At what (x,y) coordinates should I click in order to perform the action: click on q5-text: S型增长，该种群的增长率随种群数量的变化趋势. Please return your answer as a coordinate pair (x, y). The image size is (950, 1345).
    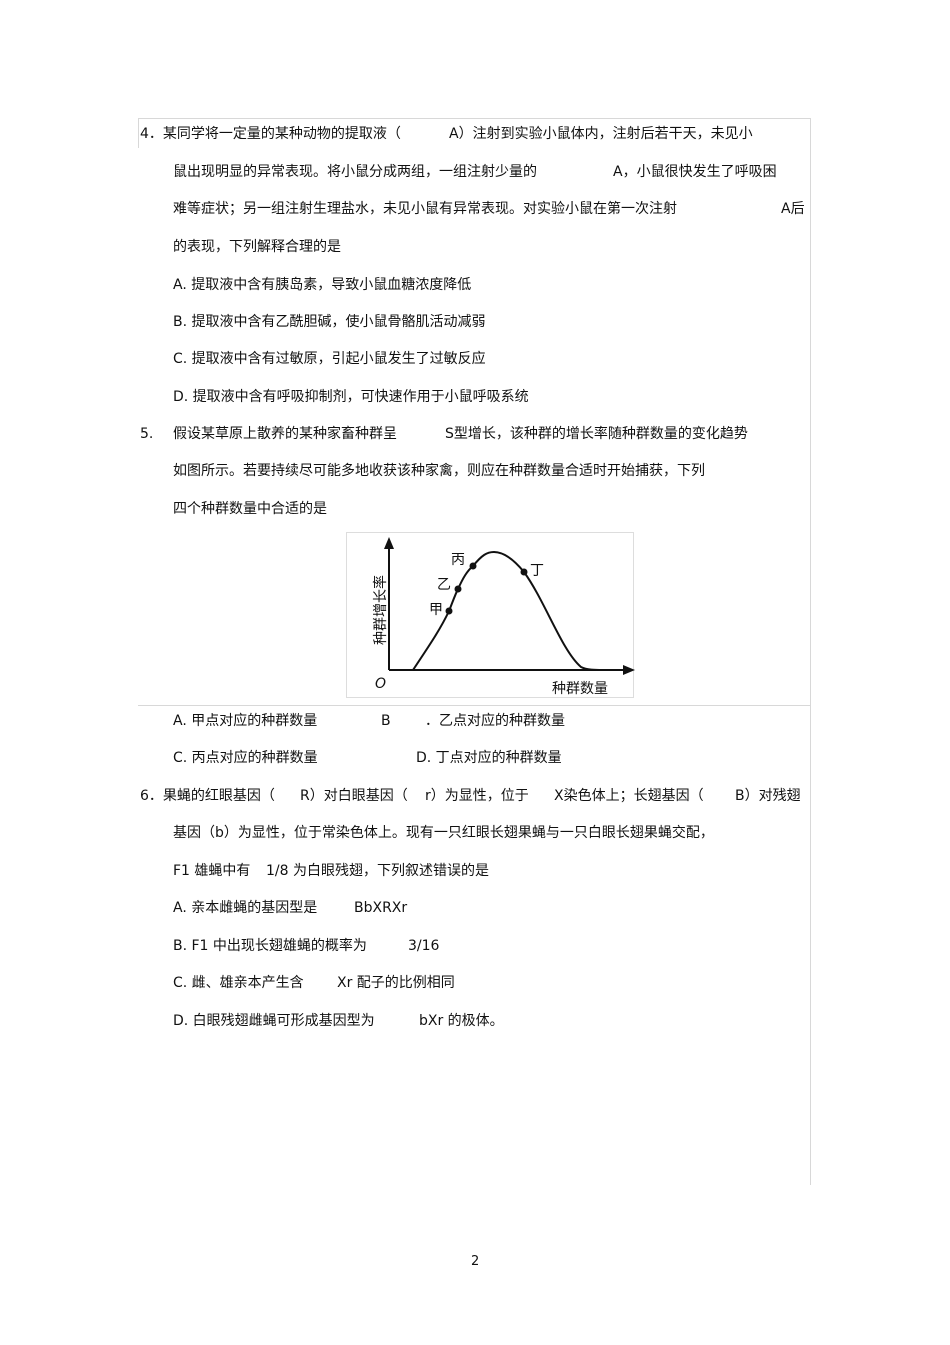
    Looking at the image, I should click on (596, 434).